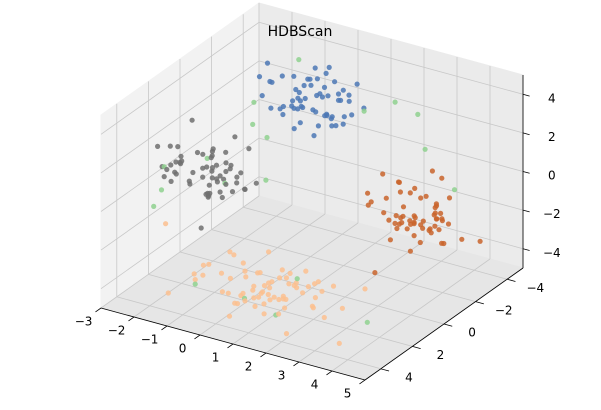  Describe the element at coordinates (117, 330) in the screenshot. I see `x-tick-label: −2` at that location.